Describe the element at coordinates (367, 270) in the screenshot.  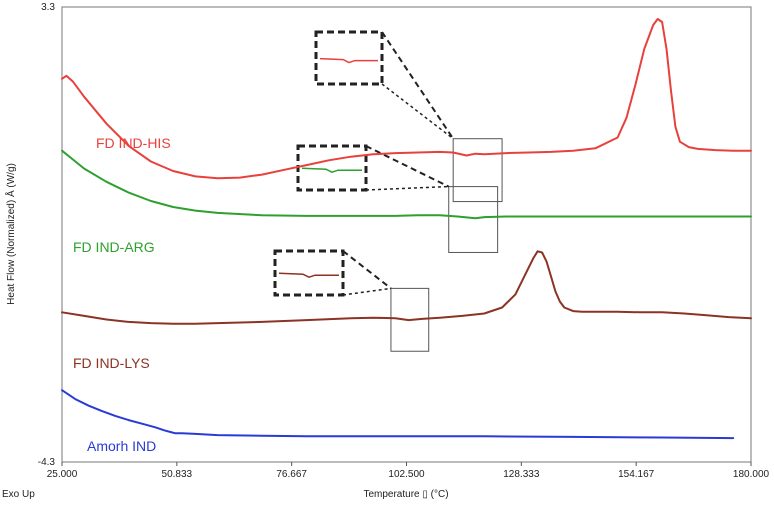
I see `zoom-box-lys-connector-top` at that location.